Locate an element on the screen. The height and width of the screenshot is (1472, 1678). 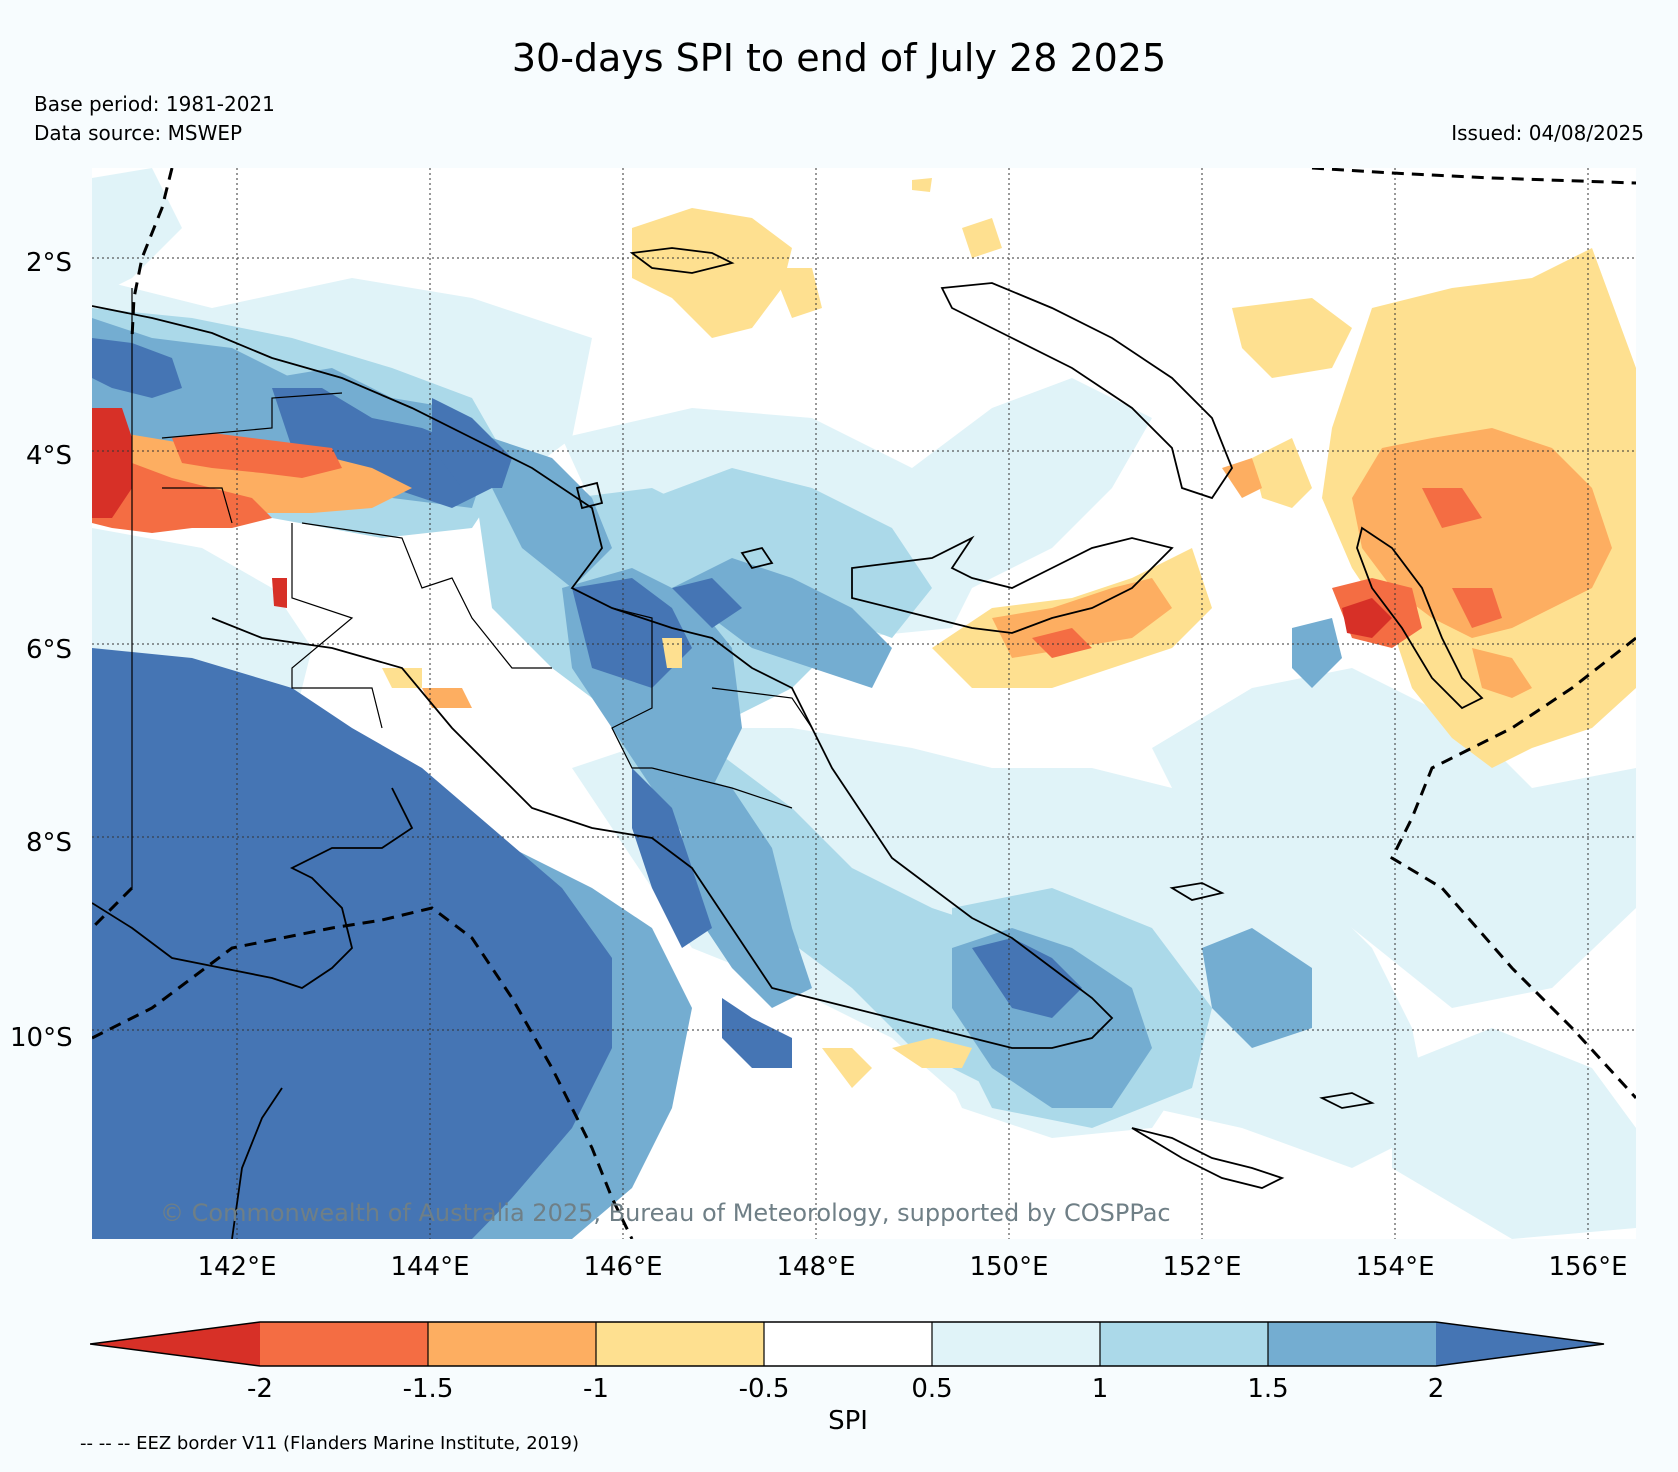
colorbar-tick: 1.5 is located at coordinates (1268, 1389).